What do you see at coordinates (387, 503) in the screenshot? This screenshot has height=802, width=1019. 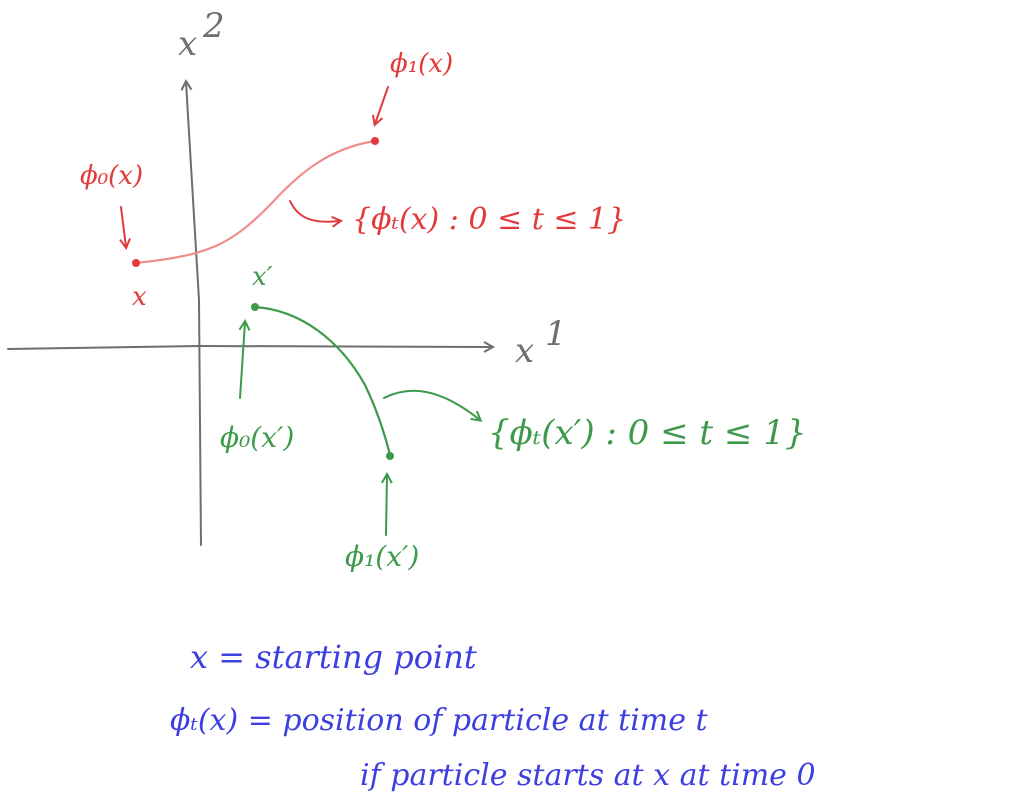 I see `green-phi1-arrow` at bounding box center [387, 503].